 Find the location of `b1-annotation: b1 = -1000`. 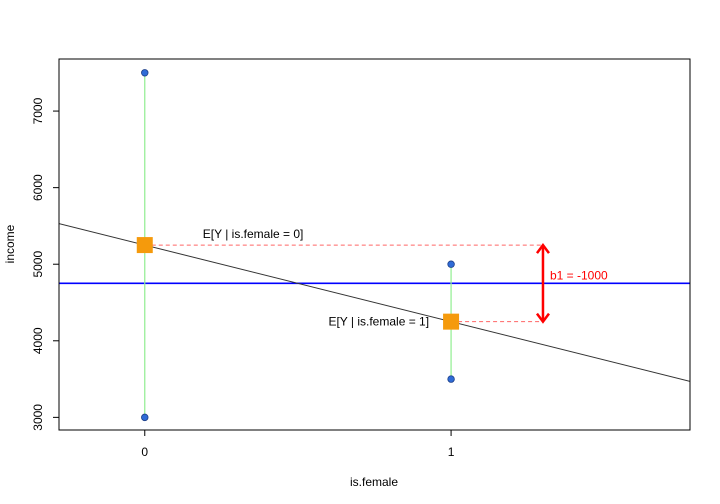

b1-annotation: b1 = -1000 is located at coordinates (579, 275).